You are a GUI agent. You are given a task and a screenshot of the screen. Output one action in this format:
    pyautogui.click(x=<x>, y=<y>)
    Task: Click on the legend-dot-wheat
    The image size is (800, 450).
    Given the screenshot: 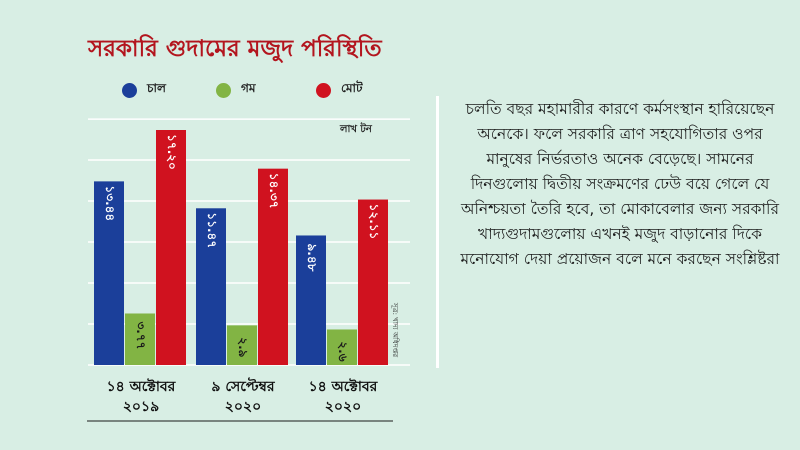 What is the action you would take?
    pyautogui.click(x=223, y=90)
    